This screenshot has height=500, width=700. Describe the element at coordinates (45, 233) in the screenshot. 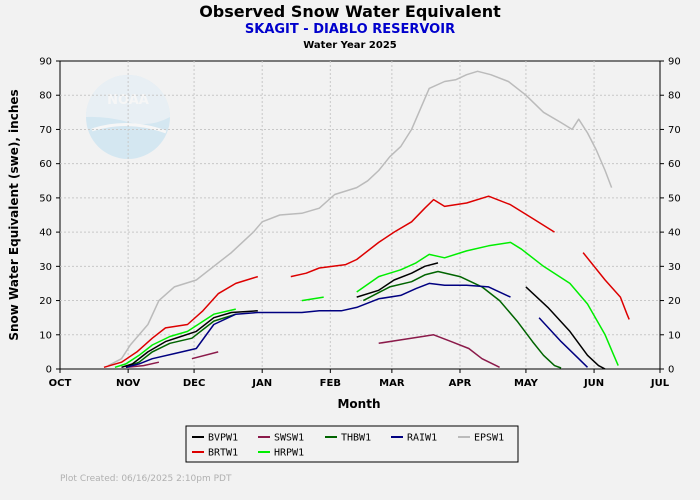

I see `y-tick-label: 40` at that location.